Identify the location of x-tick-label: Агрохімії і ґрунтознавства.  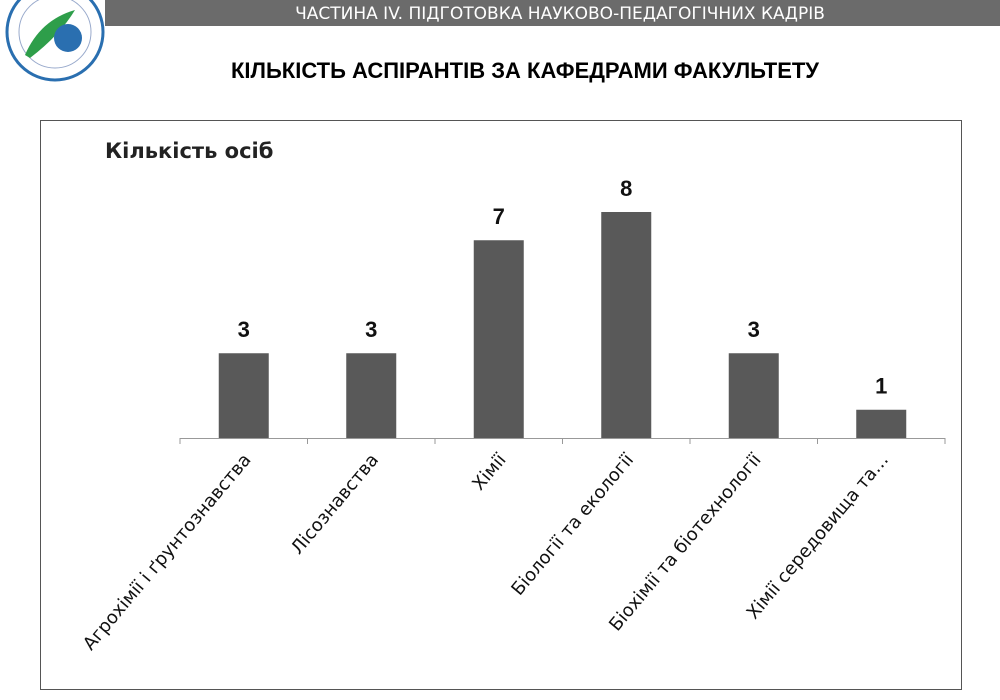
(167, 552).